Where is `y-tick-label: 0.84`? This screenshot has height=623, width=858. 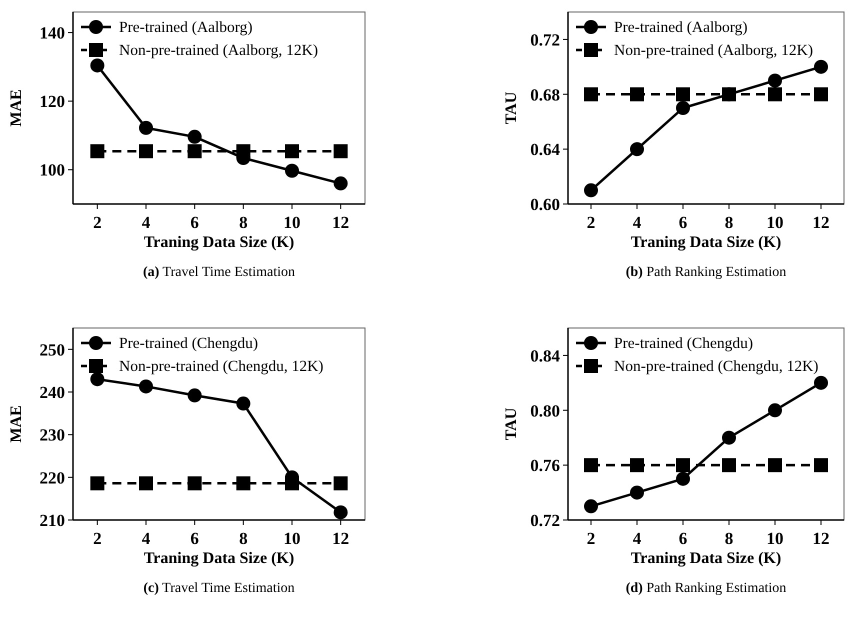 y-tick-label: 0.84 is located at coordinates (545, 356).